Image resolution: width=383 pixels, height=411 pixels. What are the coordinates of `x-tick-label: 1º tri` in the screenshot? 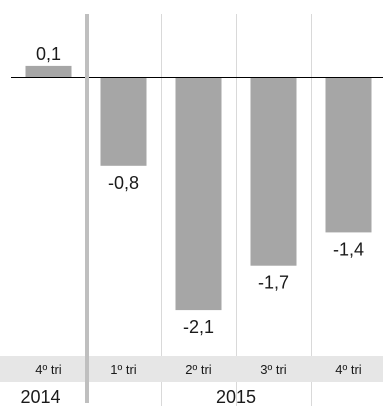 It's located at (123, 369).